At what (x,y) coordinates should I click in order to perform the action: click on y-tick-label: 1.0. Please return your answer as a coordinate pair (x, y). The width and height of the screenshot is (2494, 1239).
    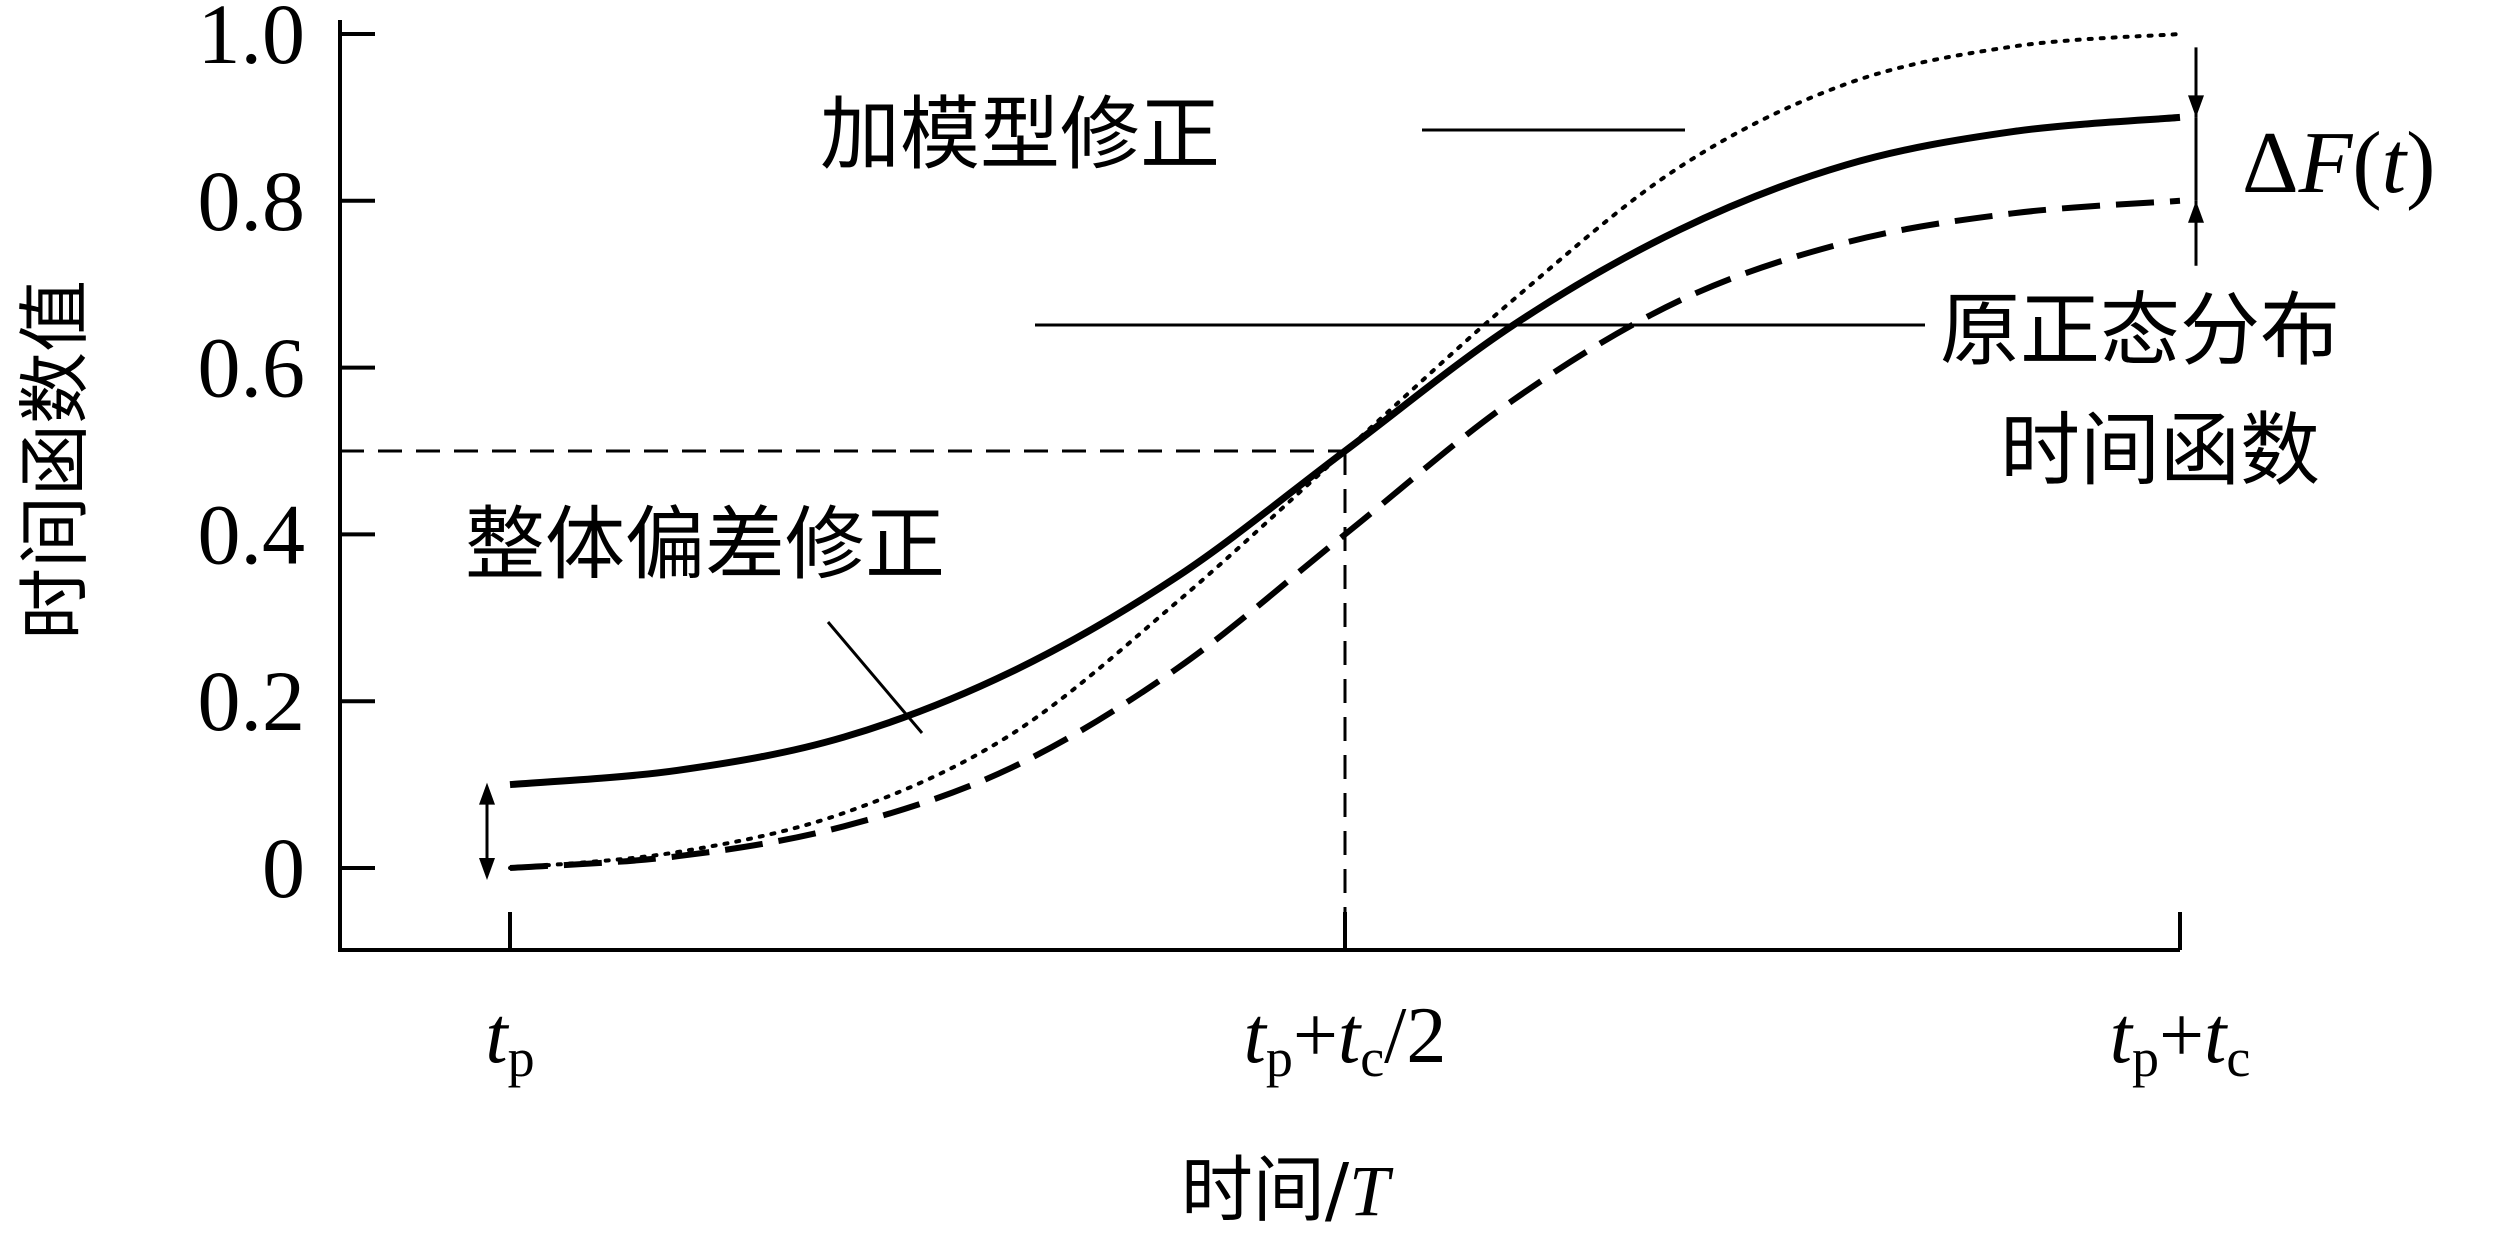
    Looking at the image, I should click on (252, 41).